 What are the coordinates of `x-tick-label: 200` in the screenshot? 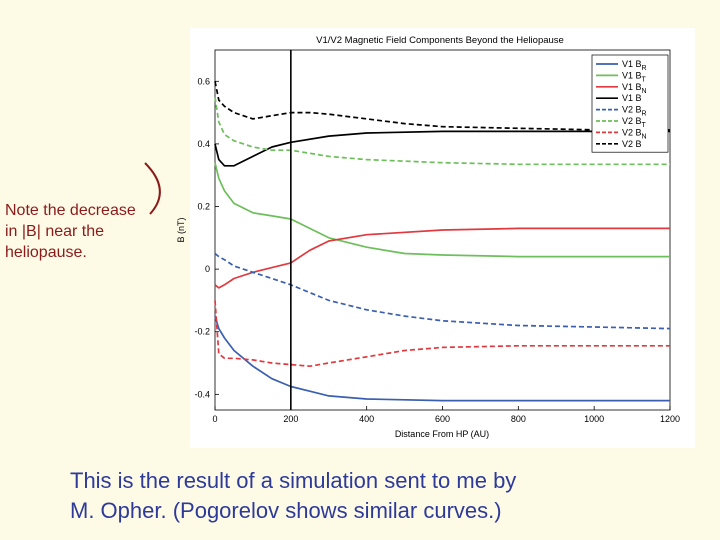 It's located at (290, 419).